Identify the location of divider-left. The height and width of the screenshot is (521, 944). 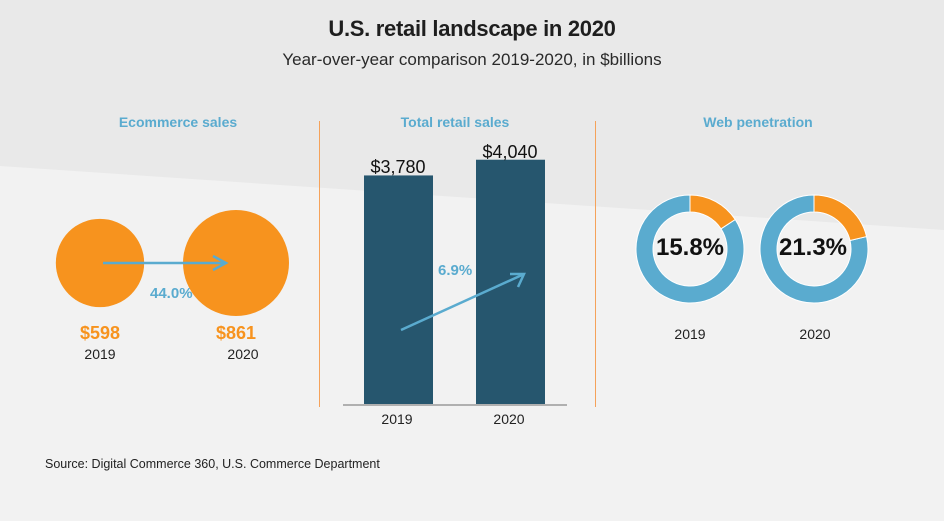
(319, 264).